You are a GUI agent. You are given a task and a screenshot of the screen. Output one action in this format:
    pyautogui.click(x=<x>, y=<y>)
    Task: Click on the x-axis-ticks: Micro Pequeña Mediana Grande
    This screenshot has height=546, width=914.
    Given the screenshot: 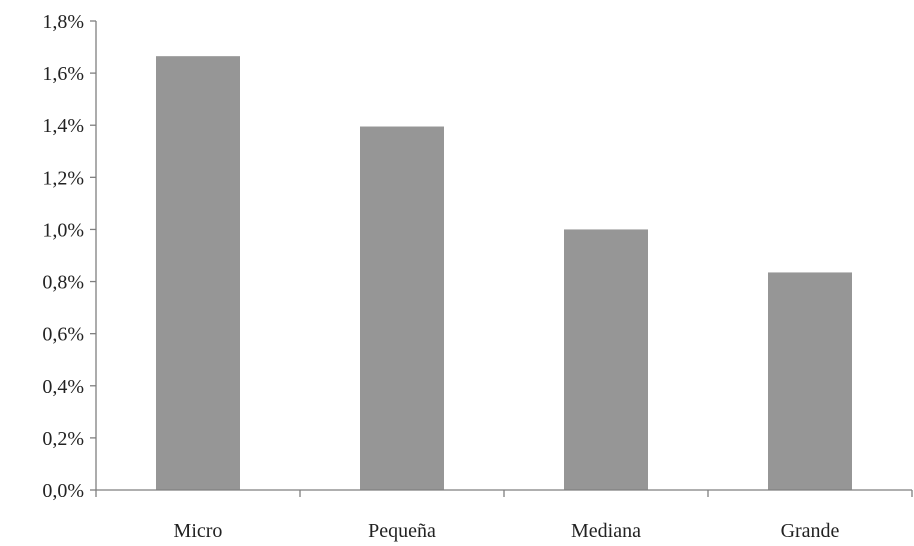 What is the action you would take?
    pyautogui.click(x=504, y=516)
    